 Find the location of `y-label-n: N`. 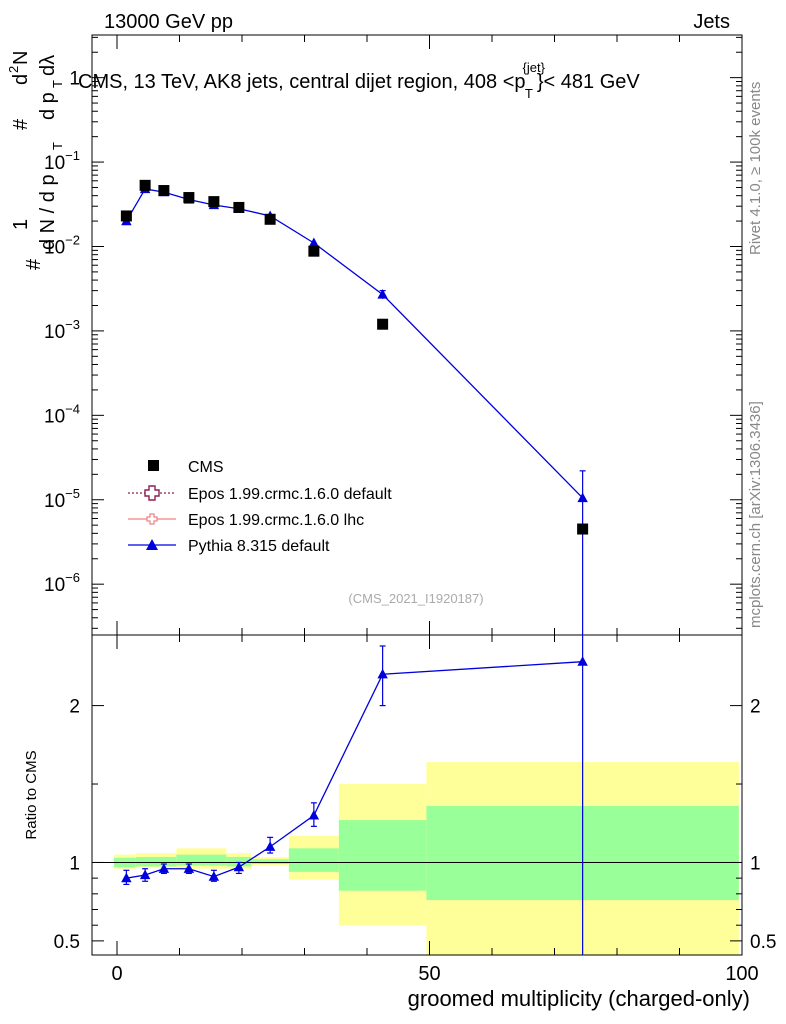

y-label-n: N is located at coordinates (21, 58).